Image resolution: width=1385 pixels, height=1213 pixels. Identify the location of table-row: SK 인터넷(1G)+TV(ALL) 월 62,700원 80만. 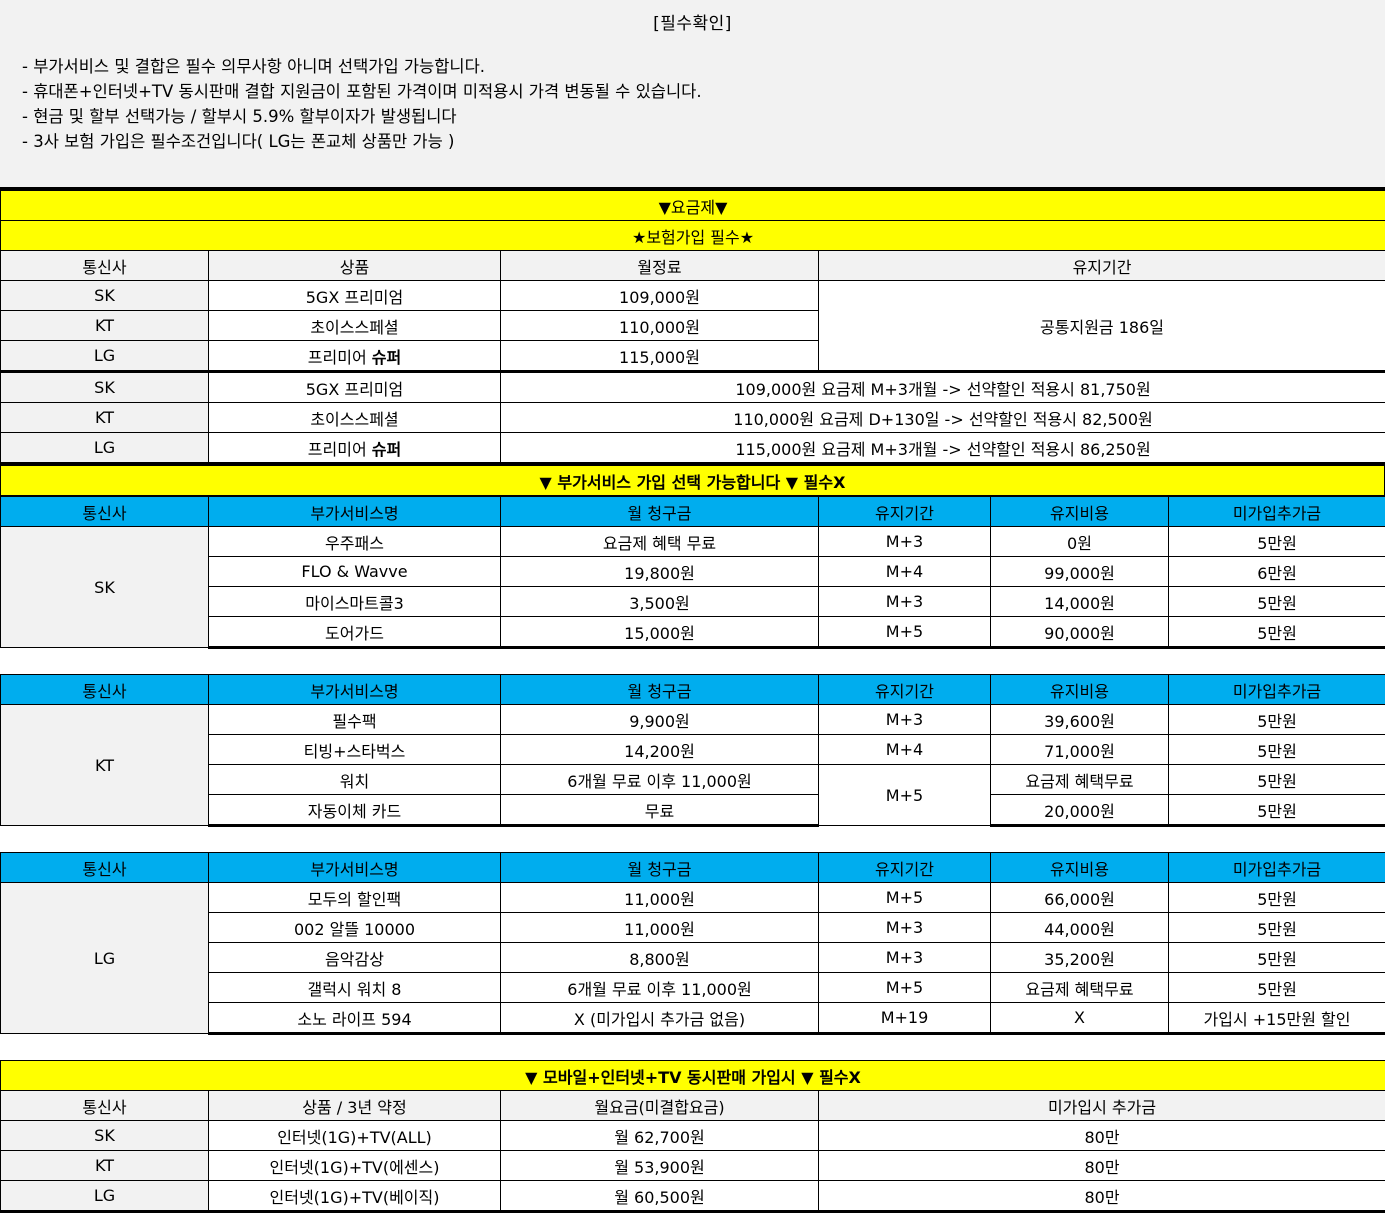
(693, 1136).